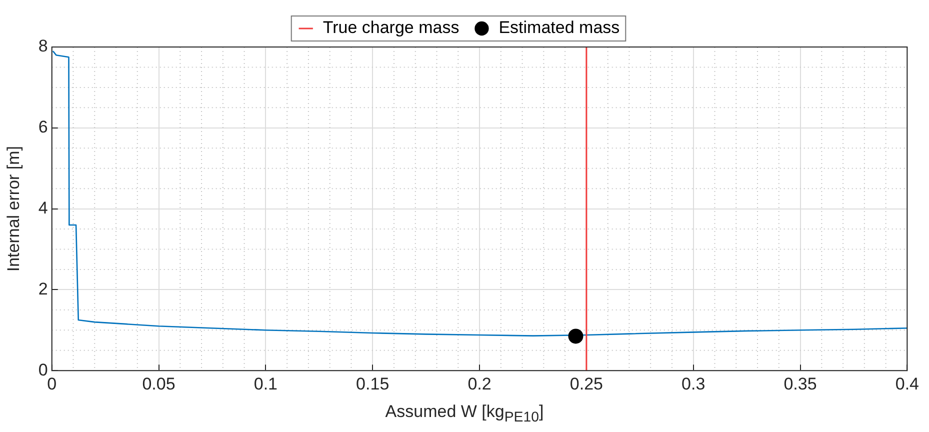  What do you see at coordinates (43, 127) in the screenshot?
I see `y-tick-label: 6` at bounding box center [43, 127].